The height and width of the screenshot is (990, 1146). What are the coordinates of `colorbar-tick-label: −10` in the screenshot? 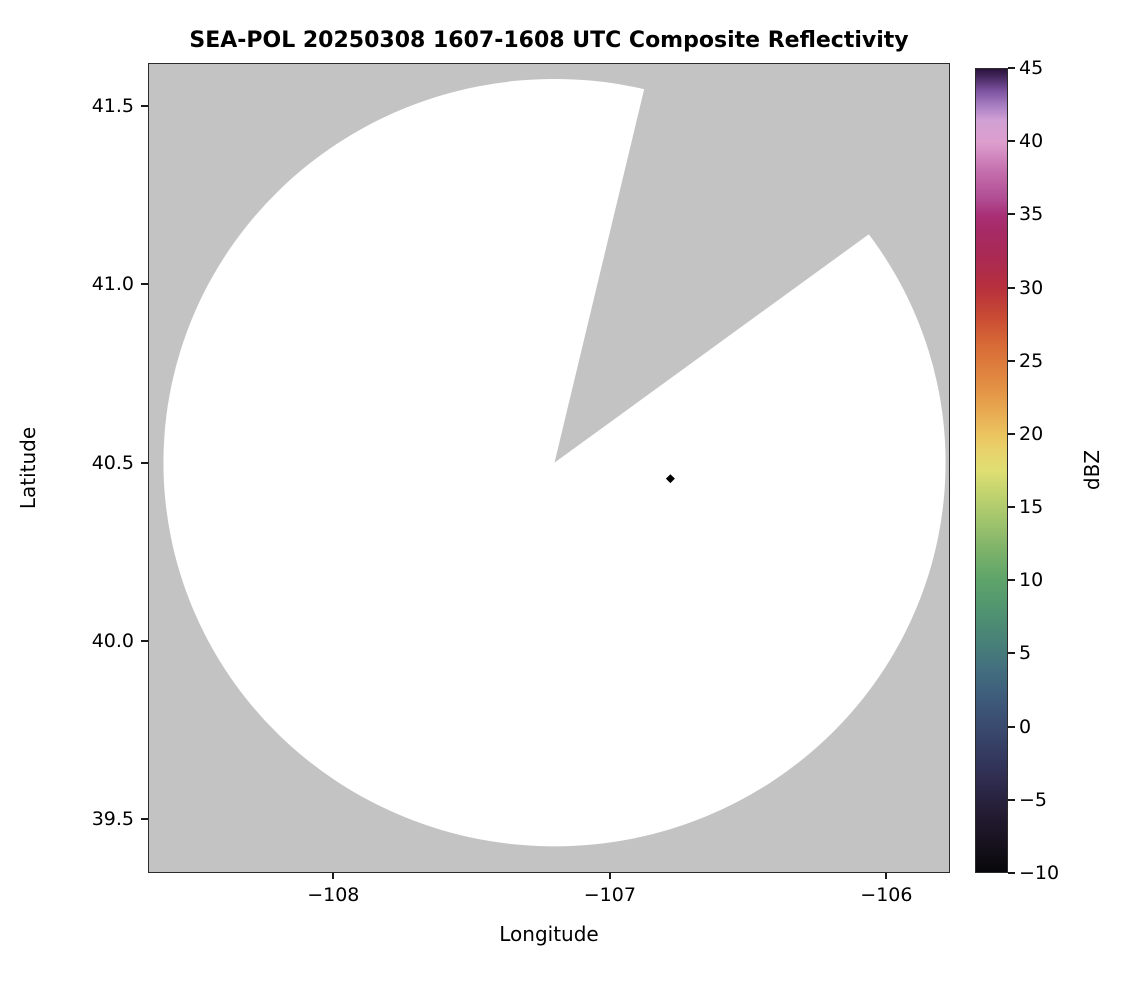 It's located at (1039, 873).